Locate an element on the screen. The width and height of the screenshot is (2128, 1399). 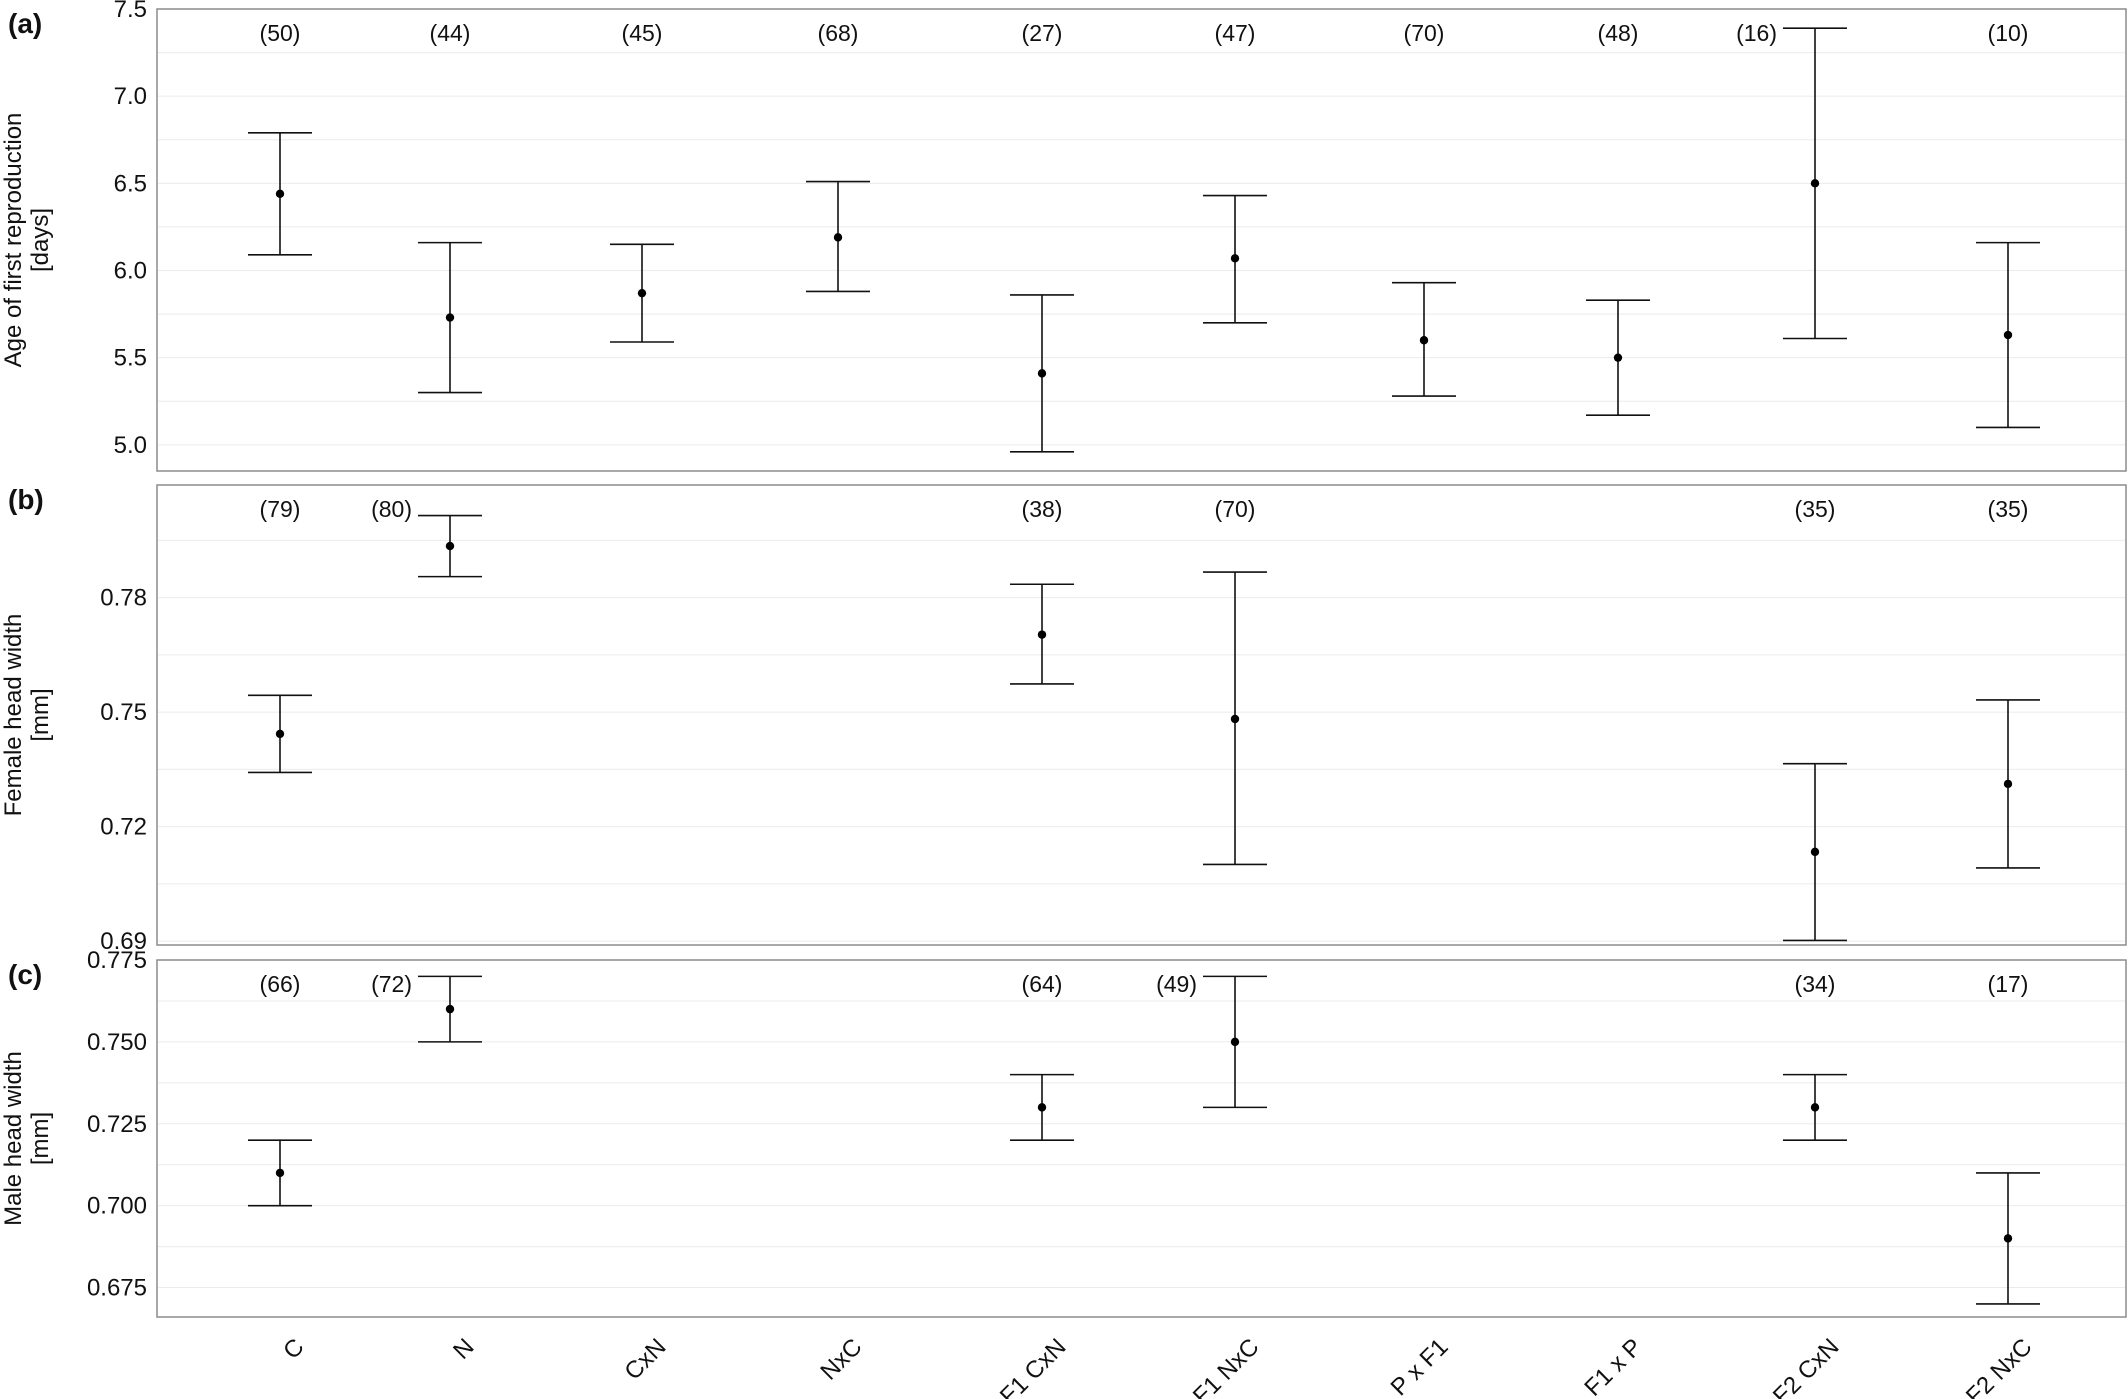
x-tick-group: C is located at coordinates (293, 1348).